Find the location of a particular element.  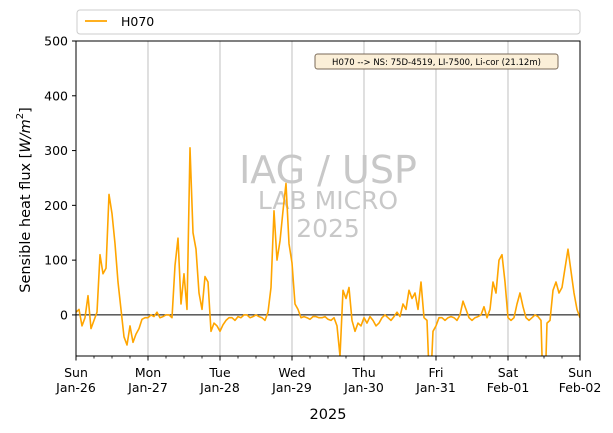

x-tick-label-date: Jan-26 is located at coordinates (75, 387).